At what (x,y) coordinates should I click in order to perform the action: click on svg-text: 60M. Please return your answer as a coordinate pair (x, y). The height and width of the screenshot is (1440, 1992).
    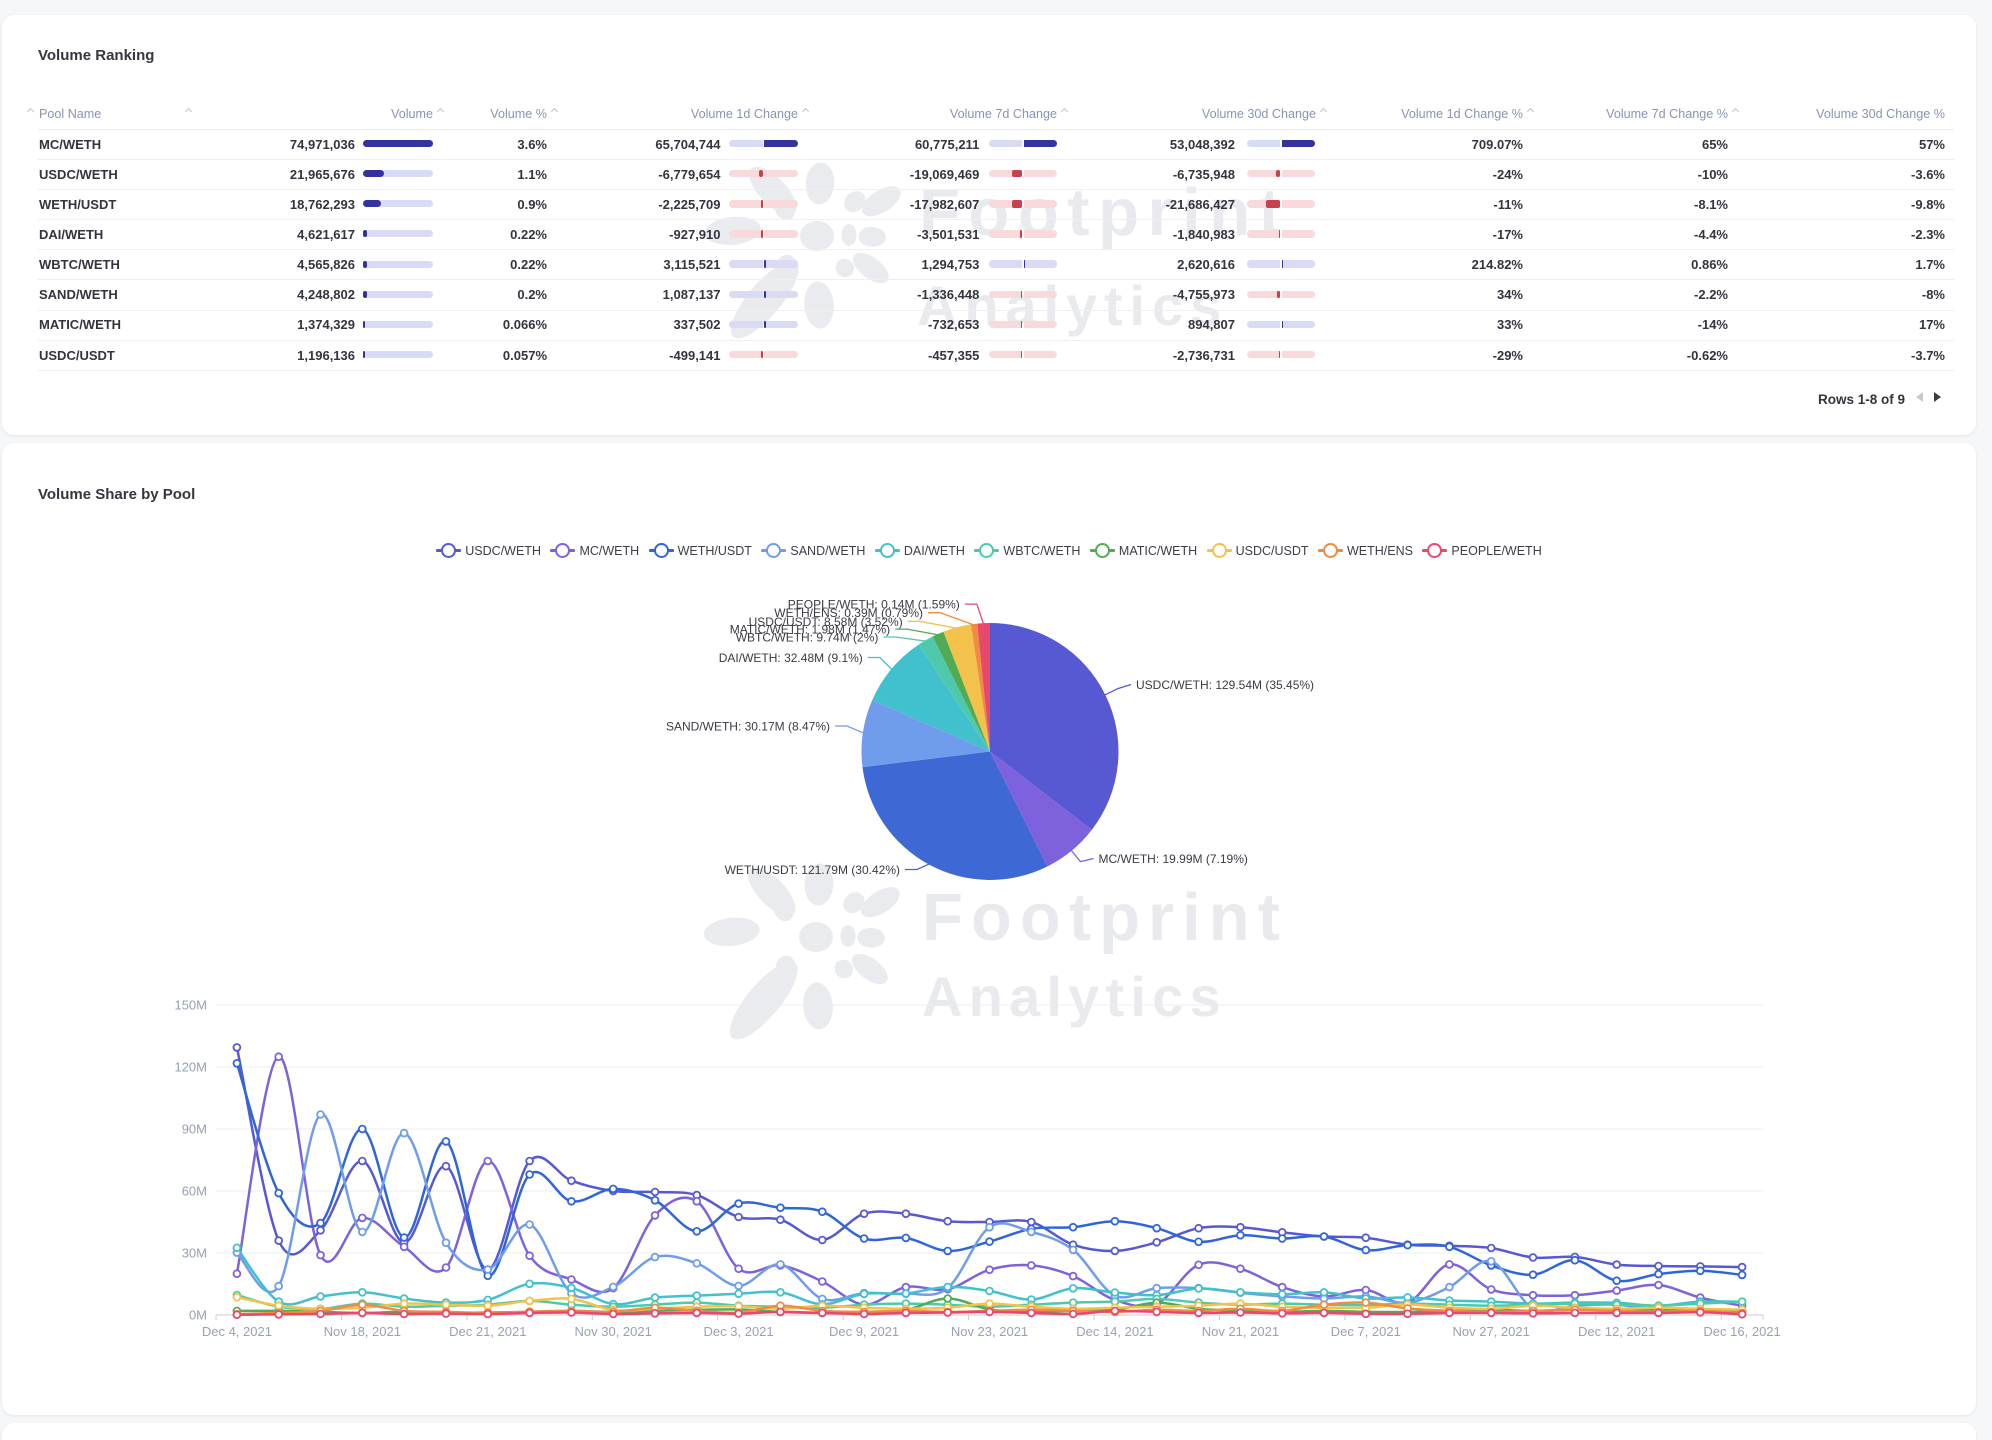
    Looking at the image, I should click on (194, 1191).